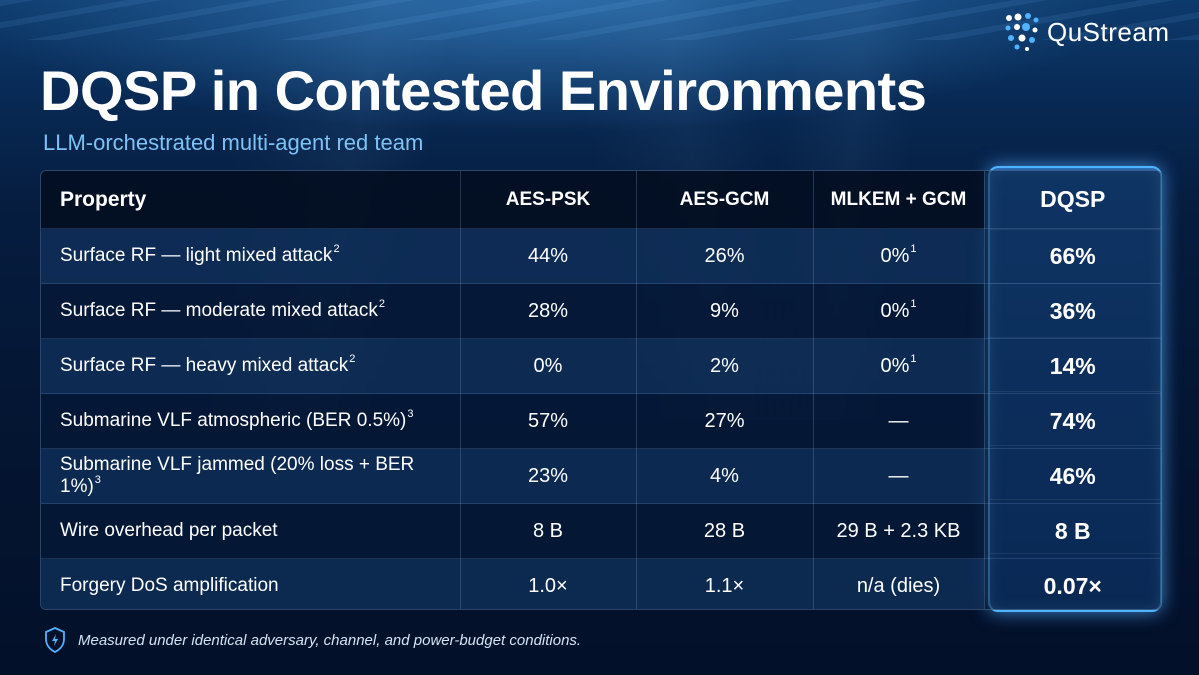  I want to click on dqsp-cell: 46%, so click(1072, 476).